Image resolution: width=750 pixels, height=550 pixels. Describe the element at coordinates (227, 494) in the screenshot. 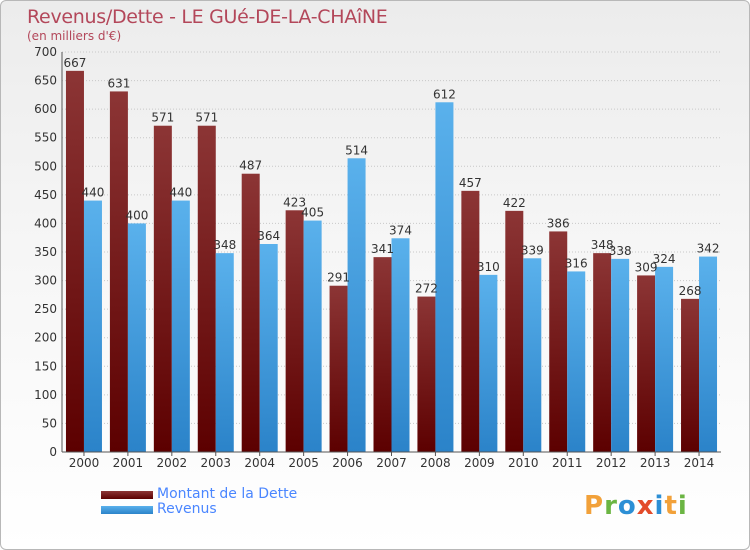

I see `legend-label-debt: Montant de la Dette` at that location.